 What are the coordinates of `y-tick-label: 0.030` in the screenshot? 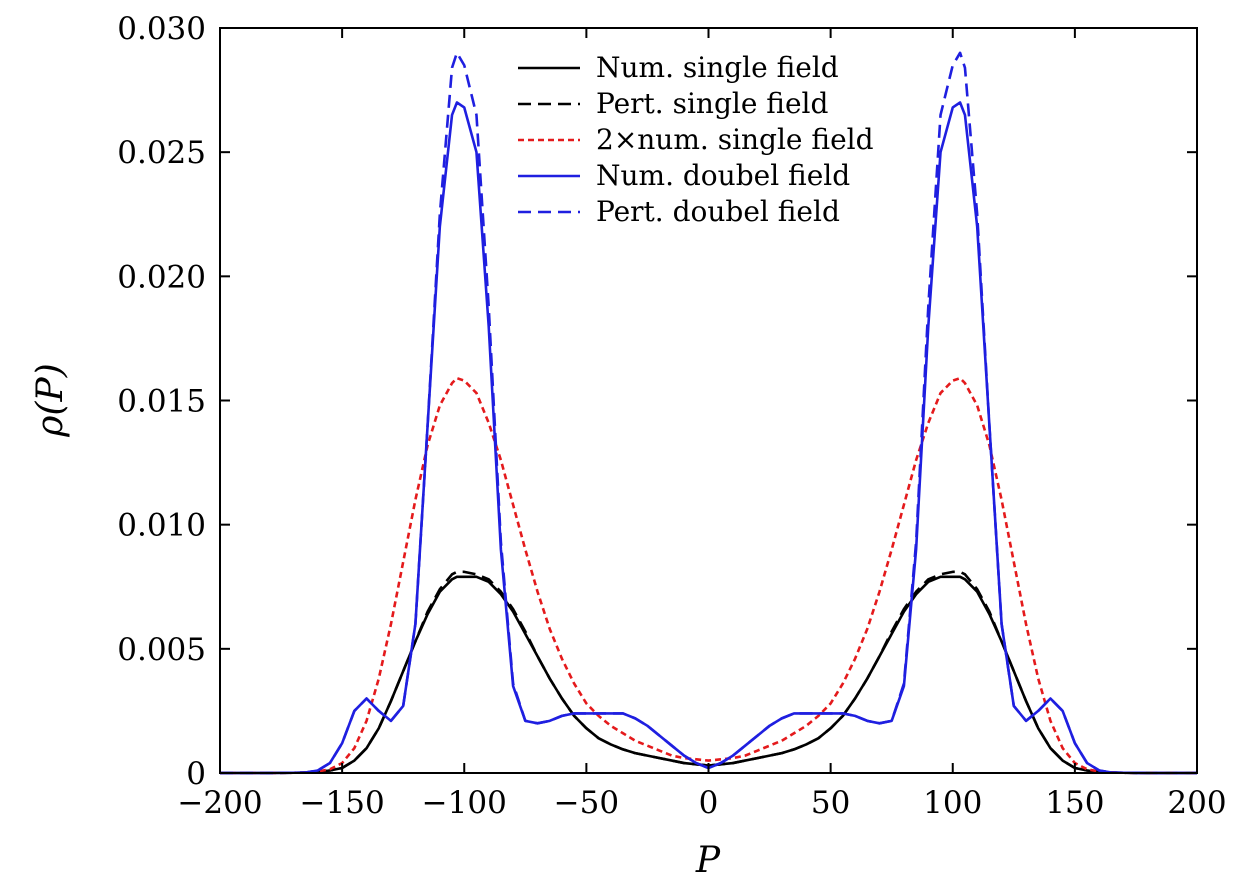 It's located at (161, 29).